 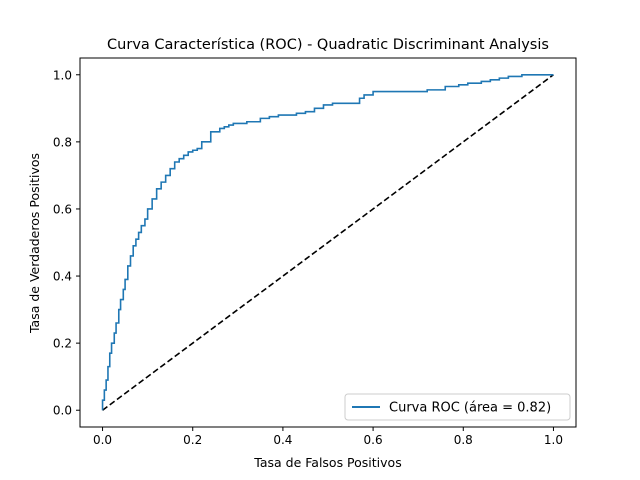 What do you see at coordinates (470, 408) in the screenshot?
I see `legend-label: Curva ROC (área = 0.82)` at bounding box center [470, 408].